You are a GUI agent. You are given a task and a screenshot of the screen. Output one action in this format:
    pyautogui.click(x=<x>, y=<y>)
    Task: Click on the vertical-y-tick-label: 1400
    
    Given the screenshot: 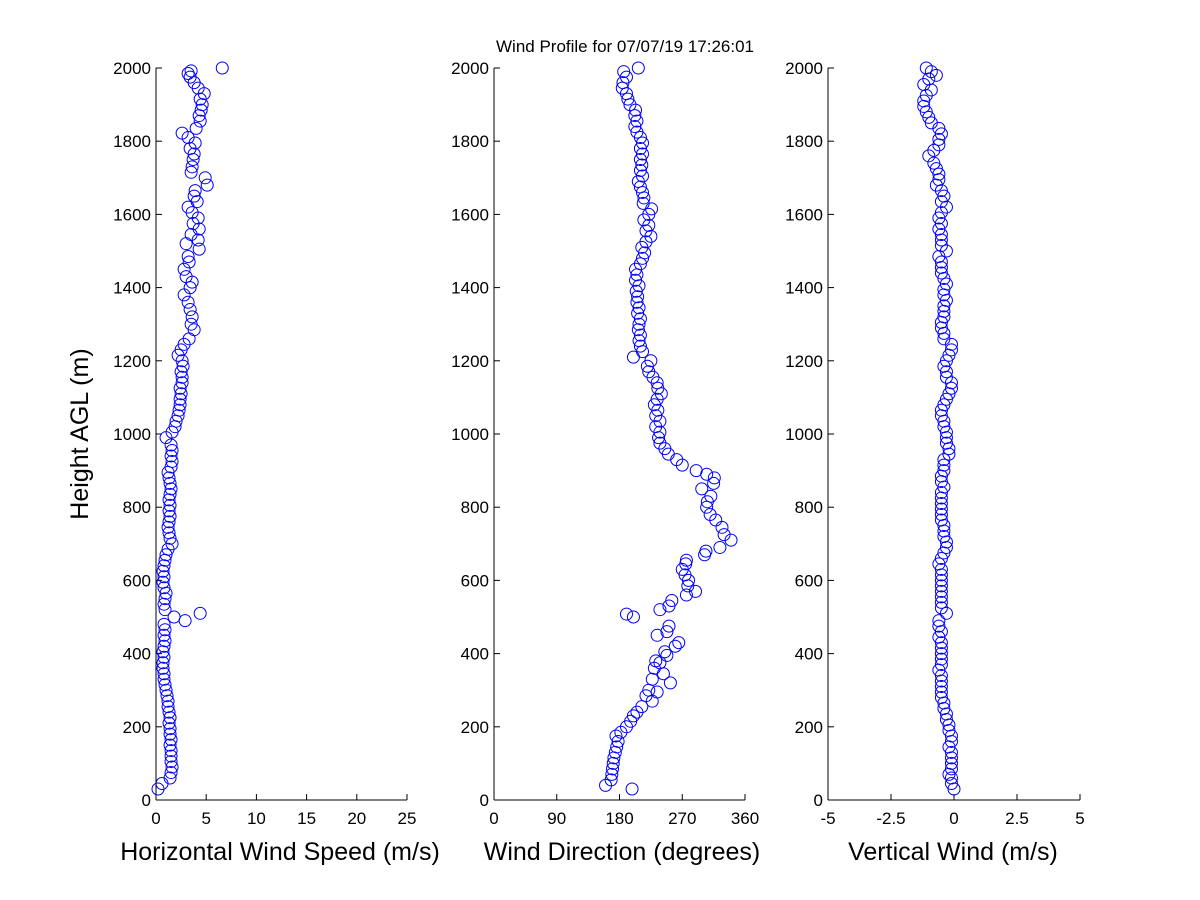 What is the action you would take?
    pyautogui.click(x=804, y=288)
    